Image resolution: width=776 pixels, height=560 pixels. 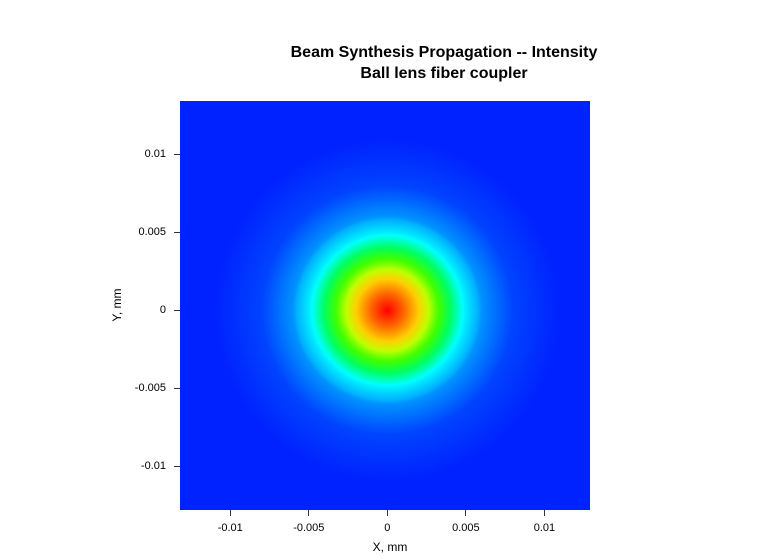 What do you see at coordinates (387, 528) in the screenshot?
I see `x-tick-label: 0` at bounding box center [387, 528].